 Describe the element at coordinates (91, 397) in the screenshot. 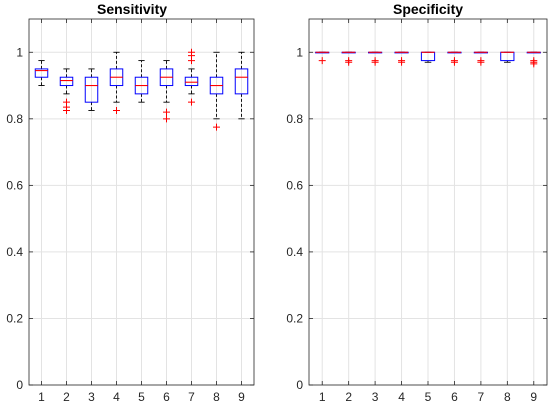

I see `sensitivity-xtick-label: 3` at that location.